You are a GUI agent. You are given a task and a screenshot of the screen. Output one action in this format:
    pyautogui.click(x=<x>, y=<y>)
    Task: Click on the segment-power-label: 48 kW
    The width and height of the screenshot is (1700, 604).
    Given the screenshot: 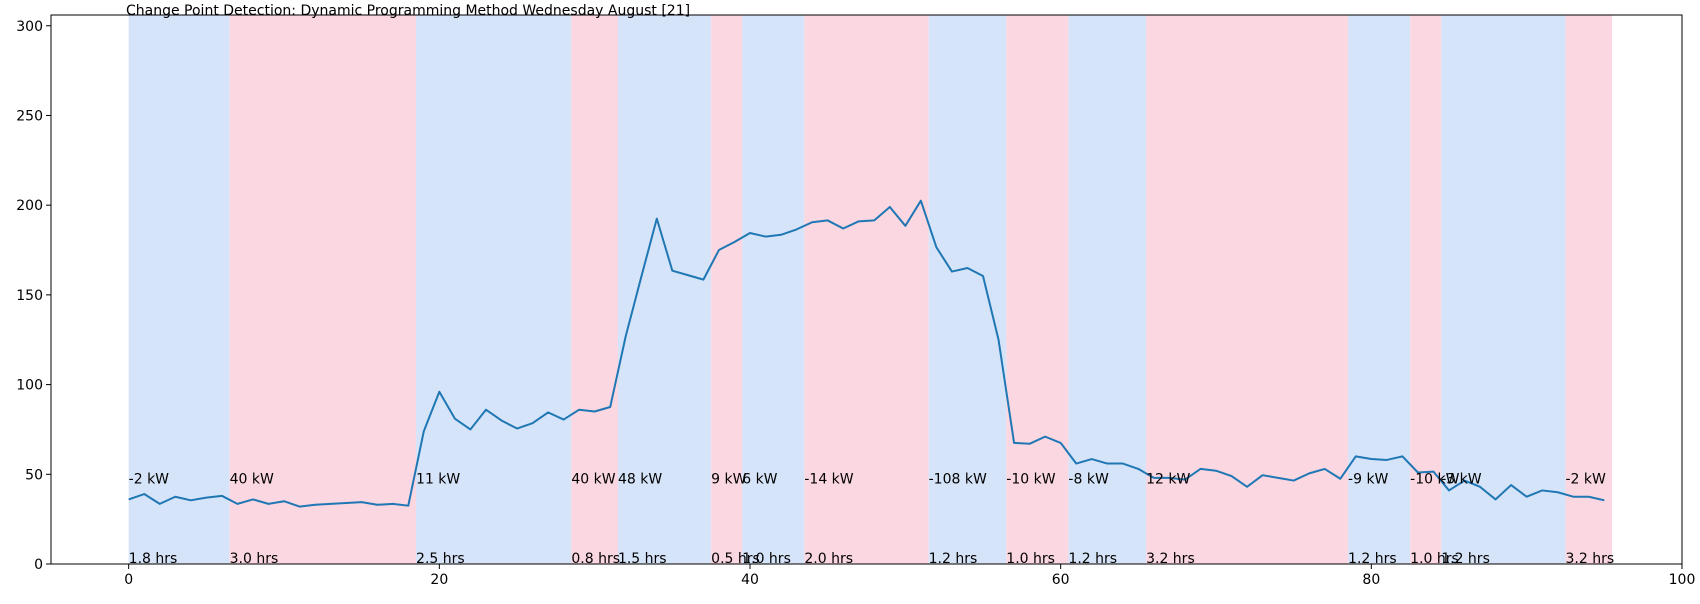 What is the action you would take?
    pyautogui.click(x=640, y=479)
    